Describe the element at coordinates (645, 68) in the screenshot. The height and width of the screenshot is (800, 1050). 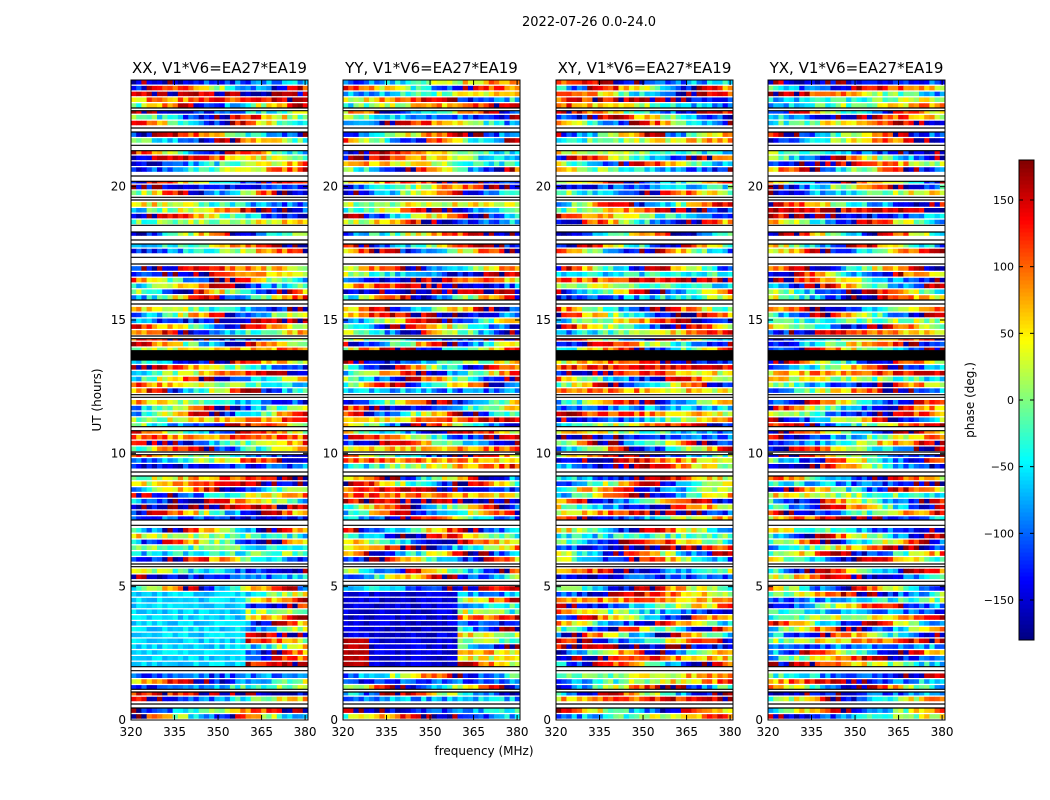
I see `panel-title: XY, V1*V6=EA27*EA19` at that location.